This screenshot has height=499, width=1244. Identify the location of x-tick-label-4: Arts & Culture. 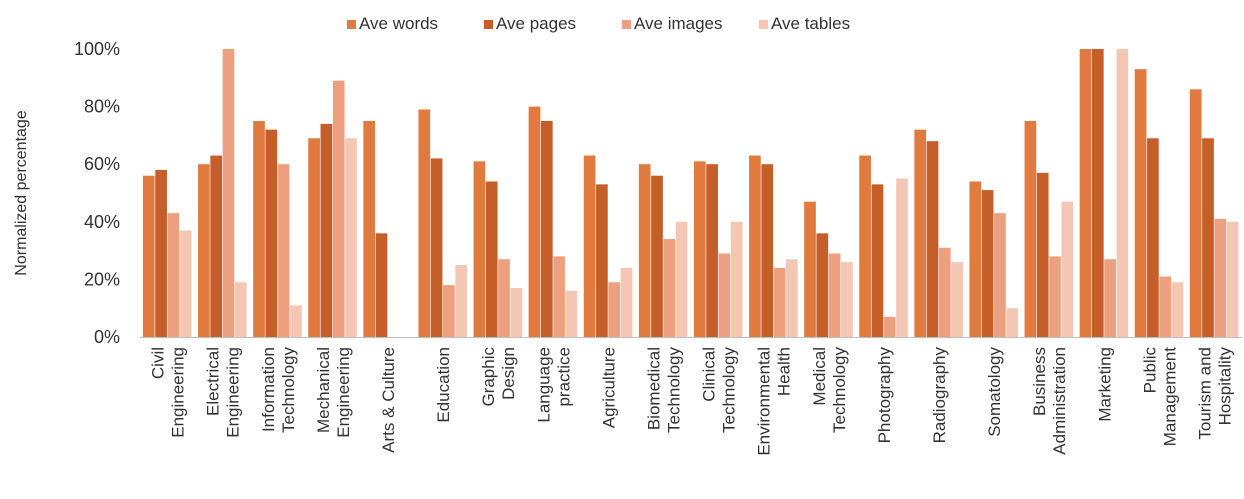
(388, 400).